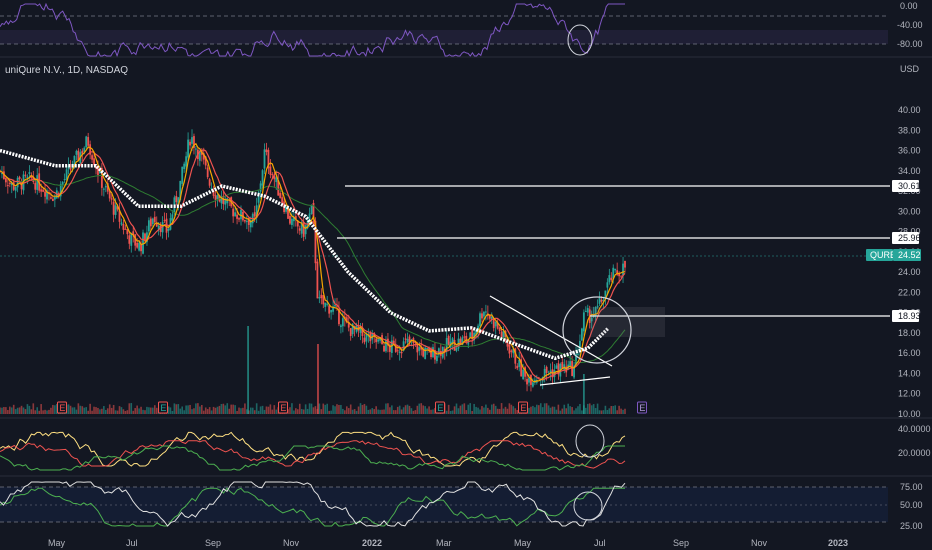 The image size is (932, 550). What do you see at coordinates (909, 171) in the screenshot?
I see `price-tick-3: 34.00` at bounding box center [909, 171].